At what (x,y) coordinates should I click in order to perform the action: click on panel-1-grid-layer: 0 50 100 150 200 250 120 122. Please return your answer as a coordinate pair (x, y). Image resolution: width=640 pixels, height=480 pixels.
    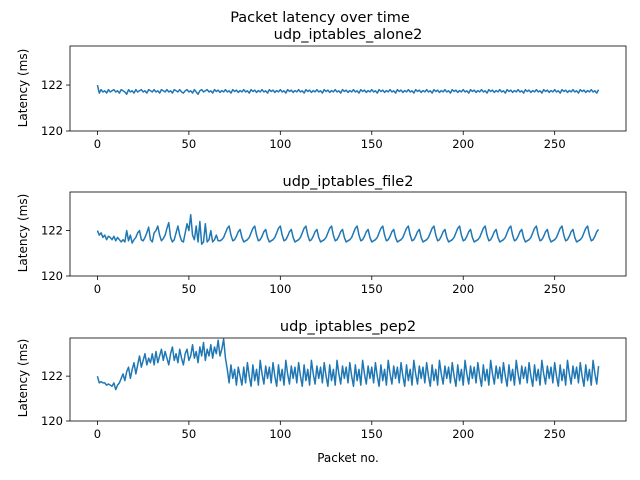
    Looking at the image, I should click on (303, 114).